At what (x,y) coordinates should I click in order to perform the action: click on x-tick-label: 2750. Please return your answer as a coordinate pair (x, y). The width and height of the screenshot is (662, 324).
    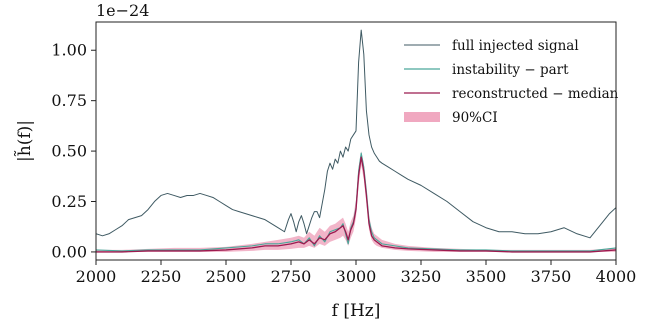
    Looking at the image, I should click on (291, 276).